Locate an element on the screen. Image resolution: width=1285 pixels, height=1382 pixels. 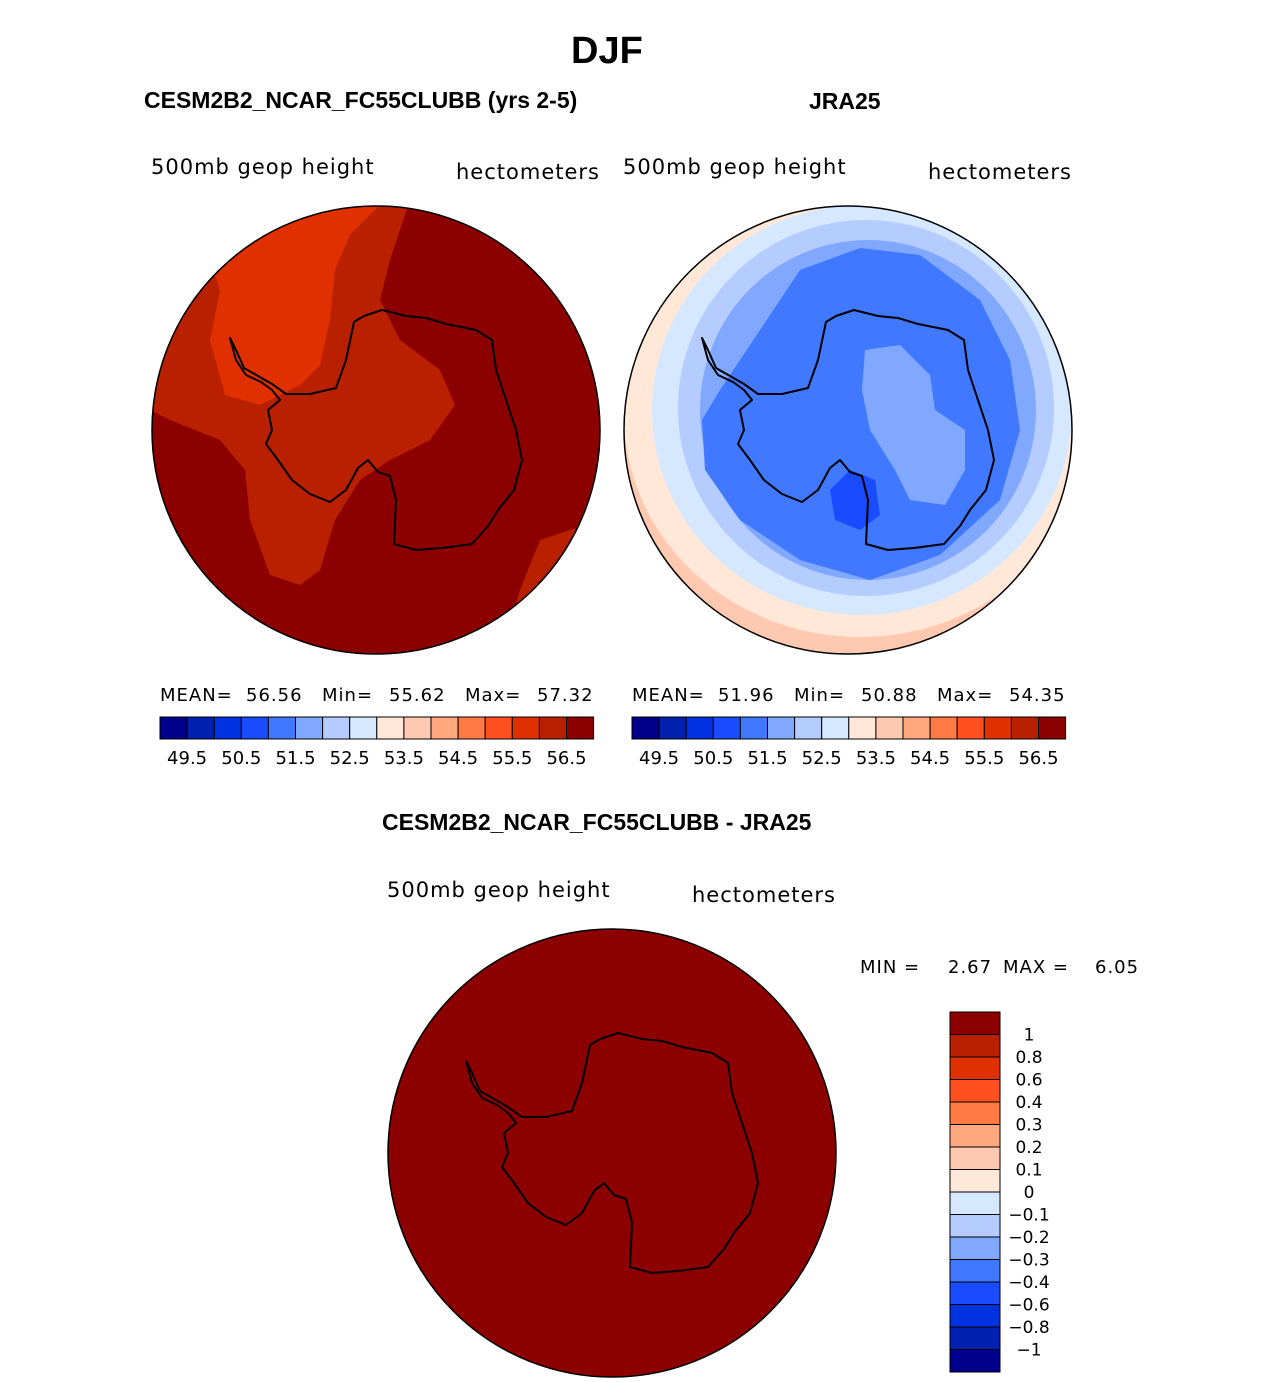
colorbar-tick-label: 0.2 is located at coordinates (1028, 1148).